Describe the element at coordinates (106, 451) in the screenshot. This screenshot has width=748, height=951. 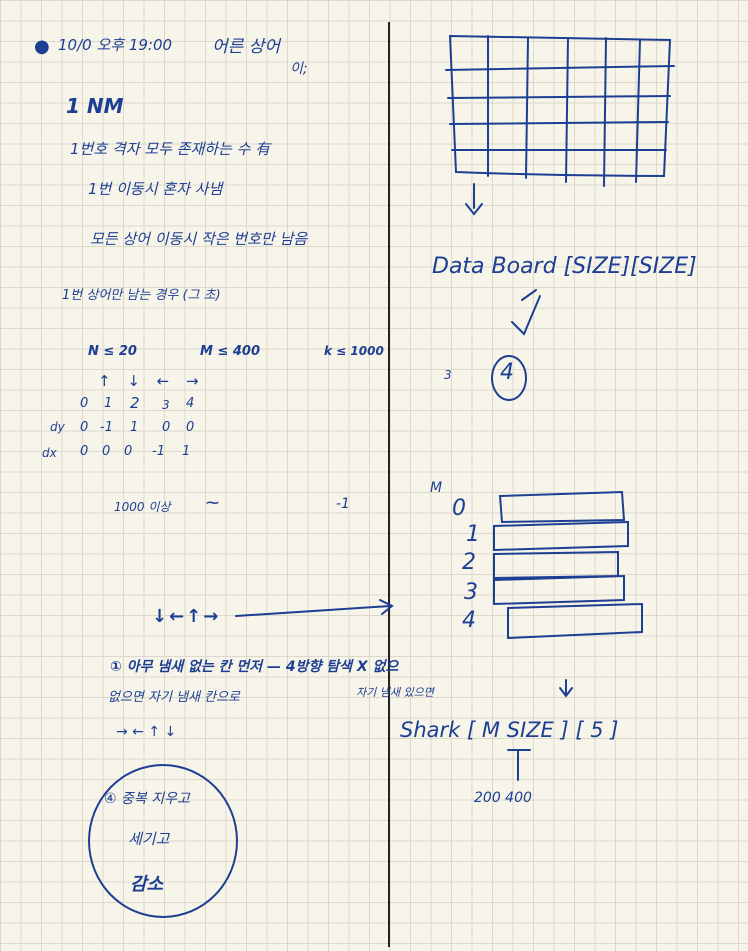
I see `dx-1: 0` at that location.